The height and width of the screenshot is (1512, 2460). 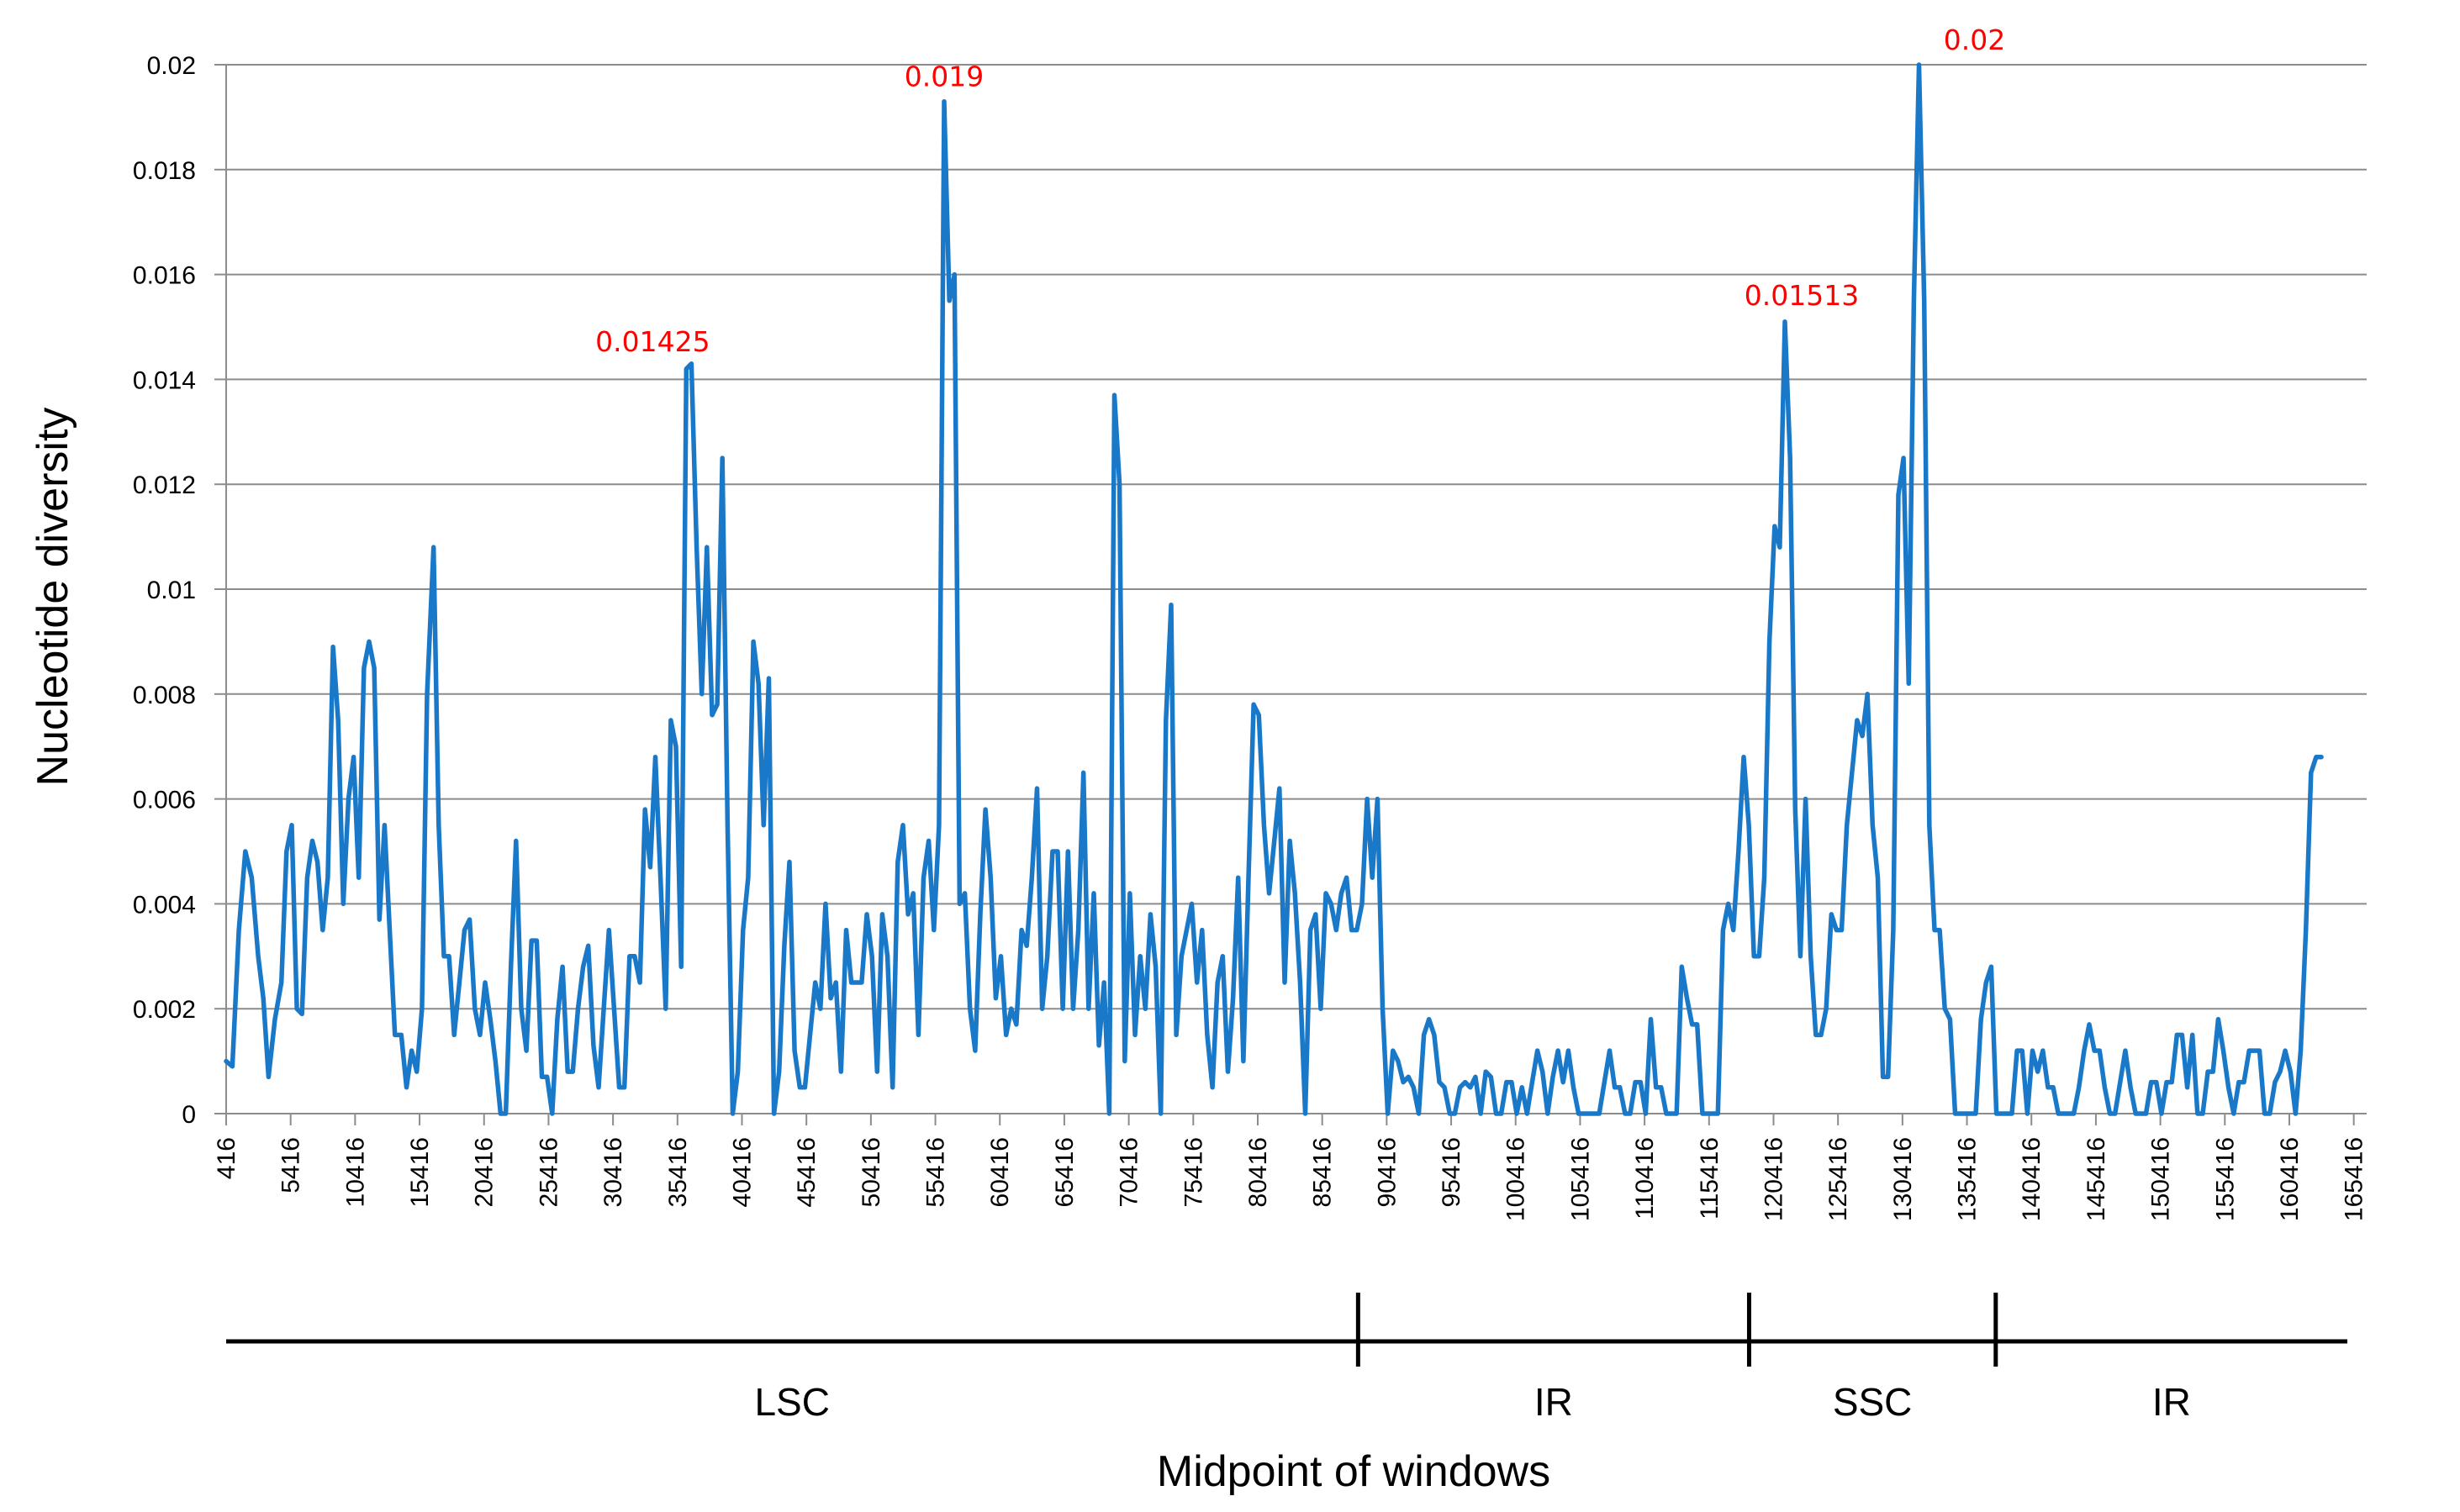 I want to click on x-tick-label: 155416, so click(x=2225, y=1179).